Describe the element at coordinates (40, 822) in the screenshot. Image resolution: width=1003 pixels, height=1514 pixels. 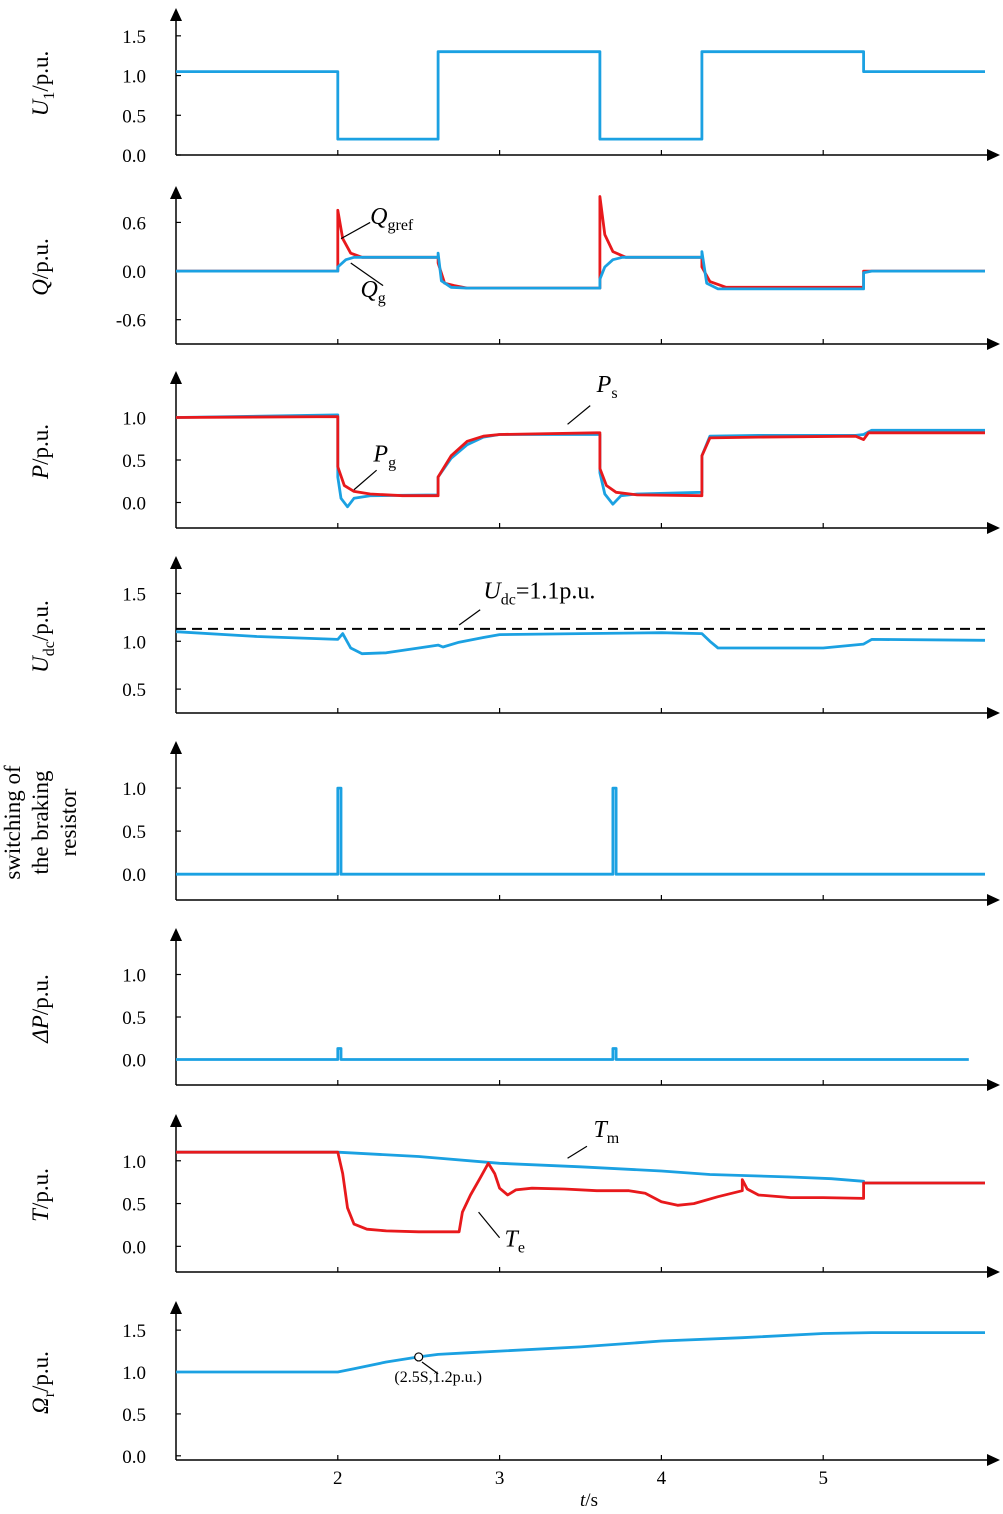
I see `y-axis-label-line: the braking` at that location.